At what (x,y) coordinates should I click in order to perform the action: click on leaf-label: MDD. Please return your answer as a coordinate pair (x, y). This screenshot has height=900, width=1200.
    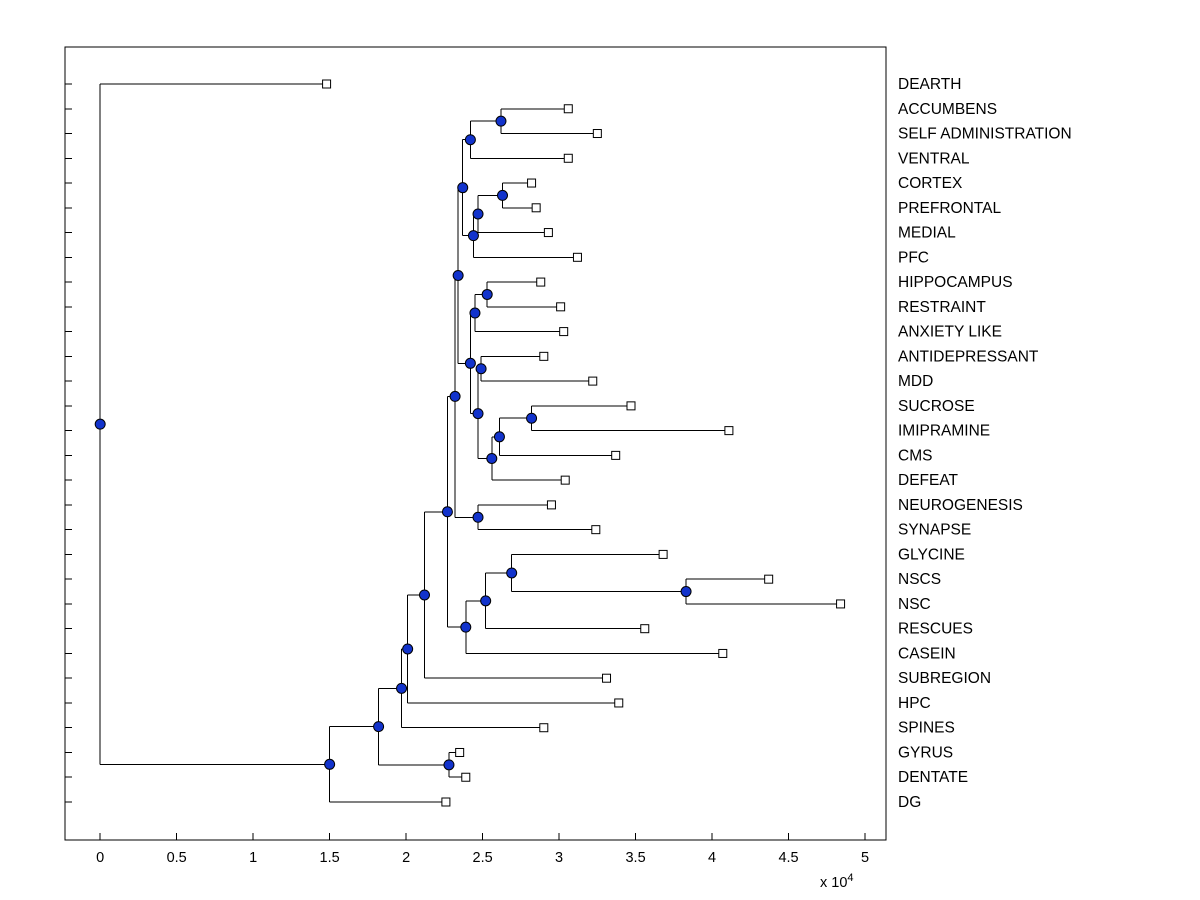
    Looking at the image, I should click on (915, 381).